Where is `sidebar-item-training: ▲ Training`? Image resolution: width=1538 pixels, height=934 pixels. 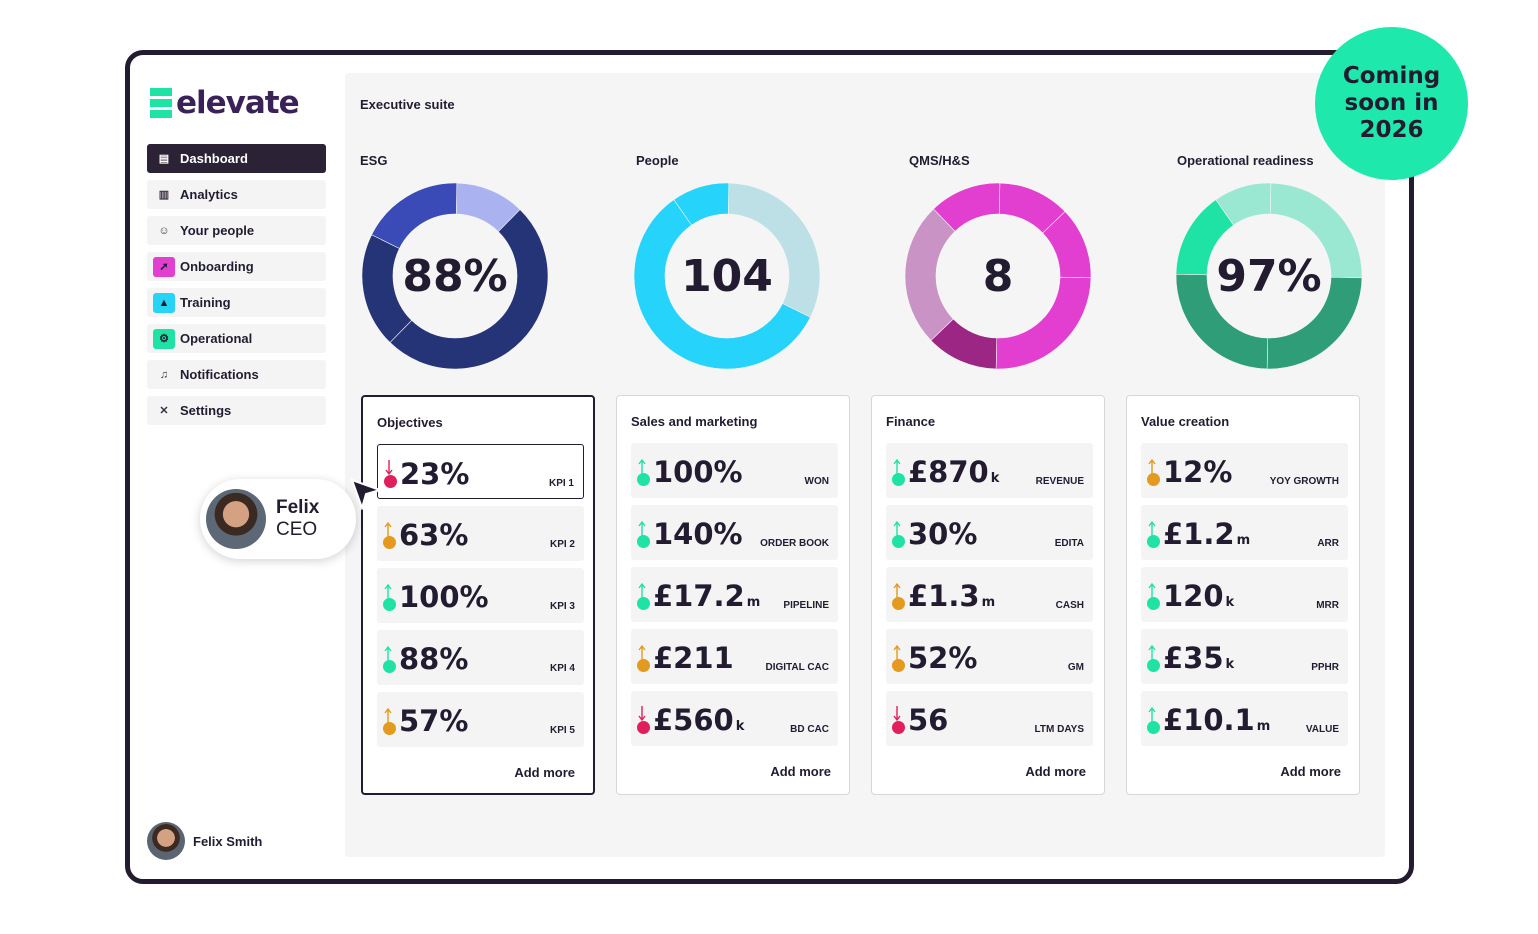
sidebar-item-training: ▲ Training is located at coordinates (236, 302).